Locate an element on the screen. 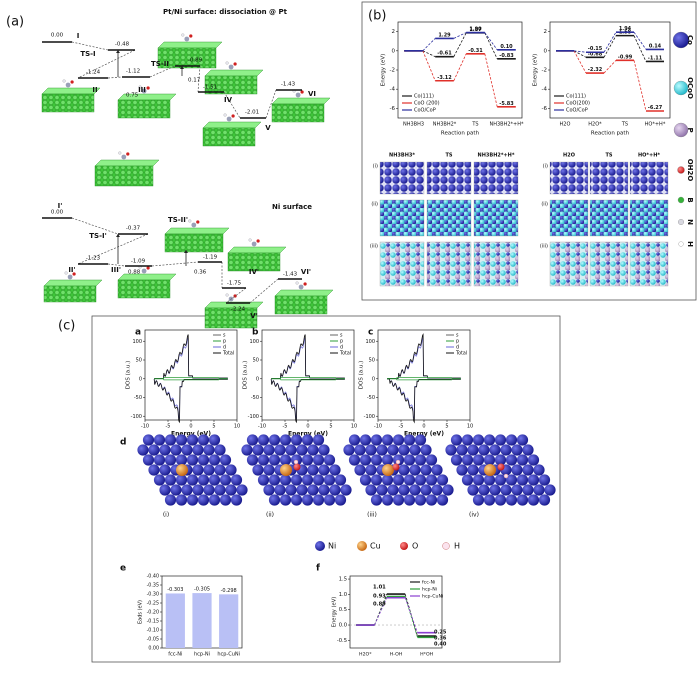  slab-top is located at coordinates (234, 73).